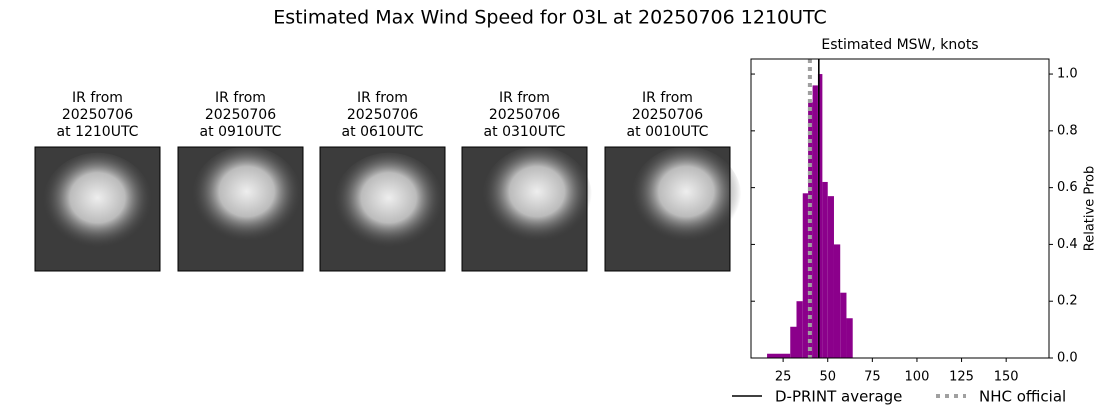 This screenshot has height=413, width=1100. I want to click on legend-label: NHC official, so click(1022, 397).